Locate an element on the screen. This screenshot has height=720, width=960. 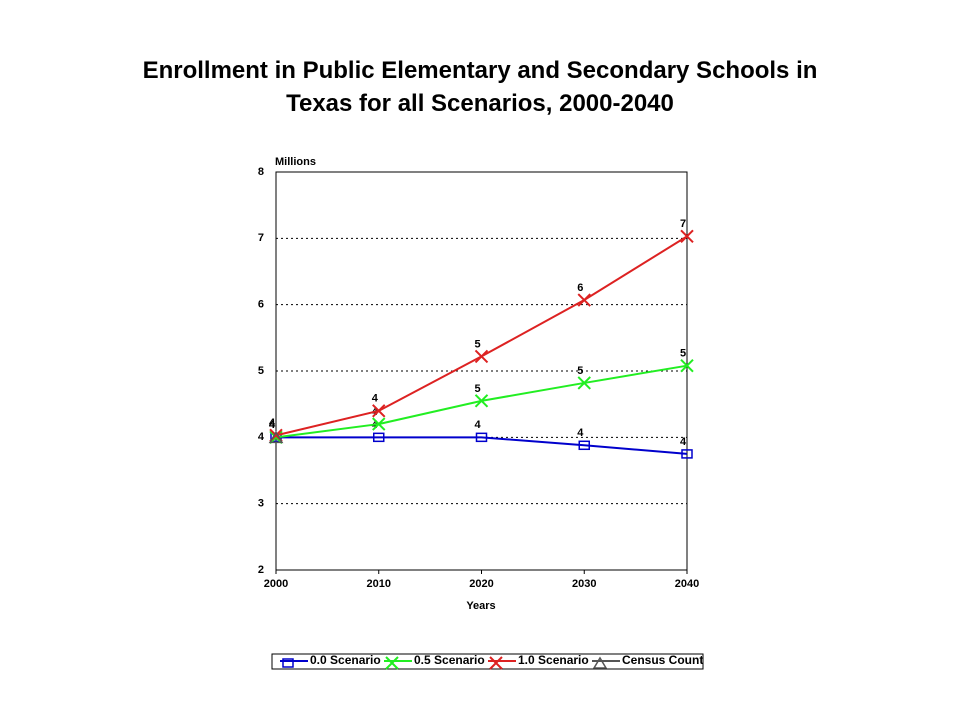
y-axis-label: Millions is located at coordinates (295, 162).